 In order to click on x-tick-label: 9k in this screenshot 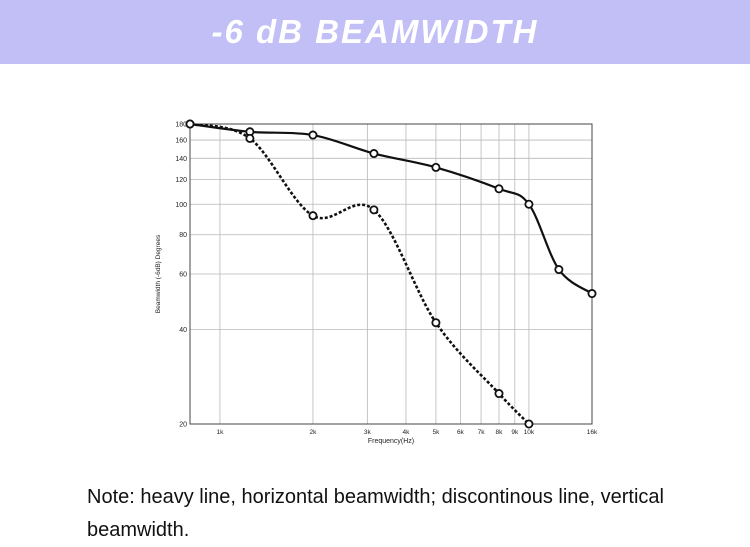, I will do `click(515, 432)`.